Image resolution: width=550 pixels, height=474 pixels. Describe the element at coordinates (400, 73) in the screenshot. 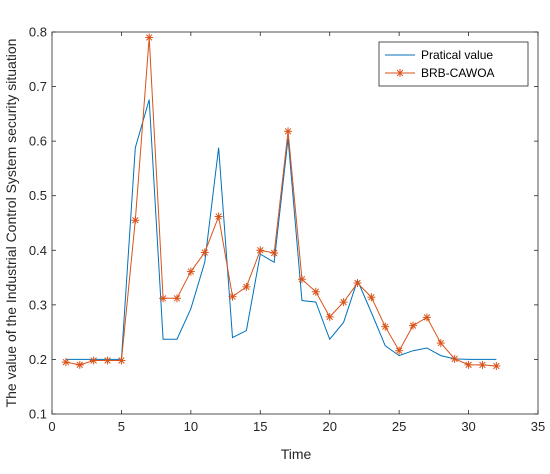

I see `legend-marker` at that location.